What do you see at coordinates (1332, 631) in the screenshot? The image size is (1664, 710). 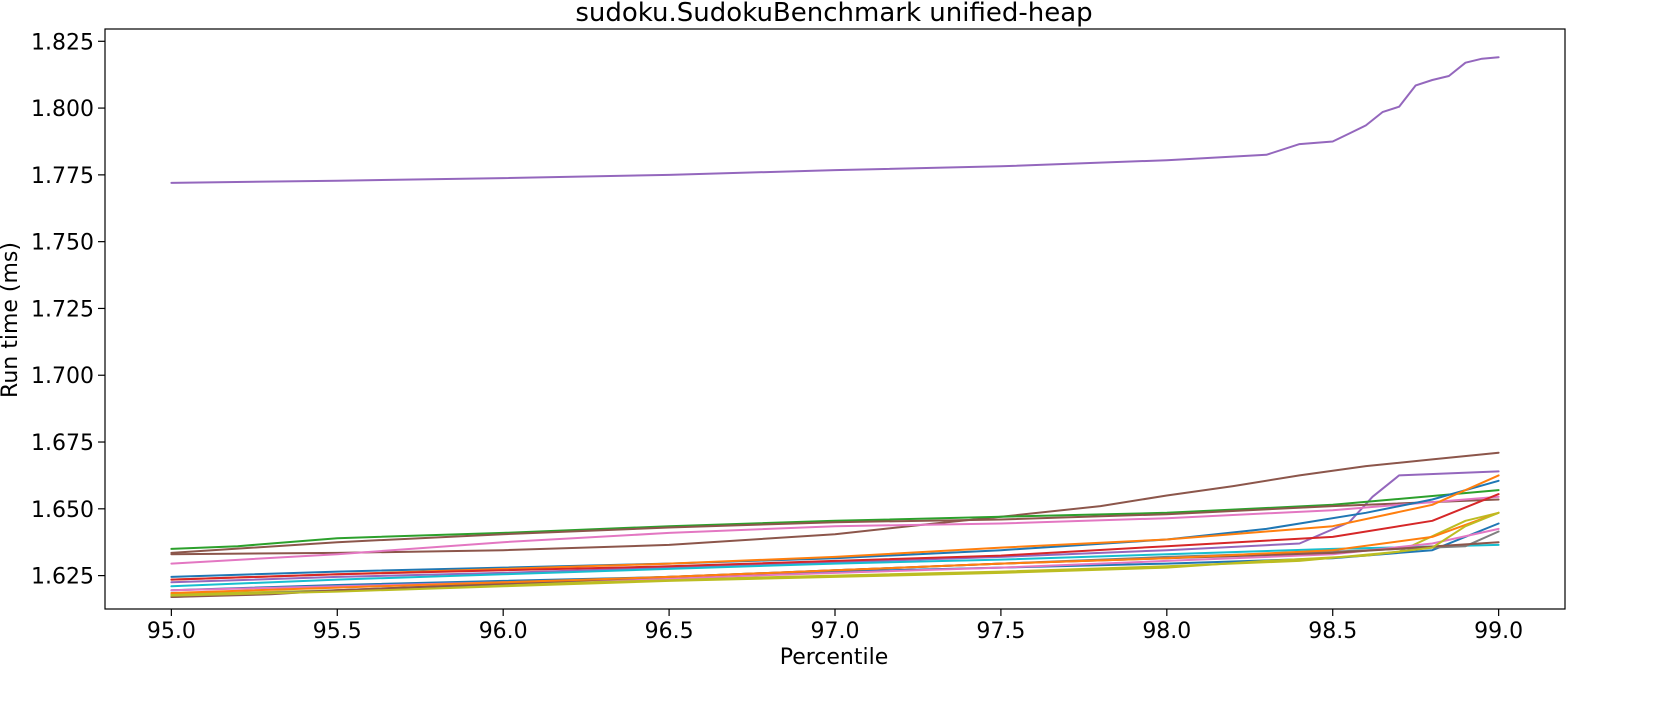 I see `x-tick-label: 98.5` at bounding box center [1332, 631].